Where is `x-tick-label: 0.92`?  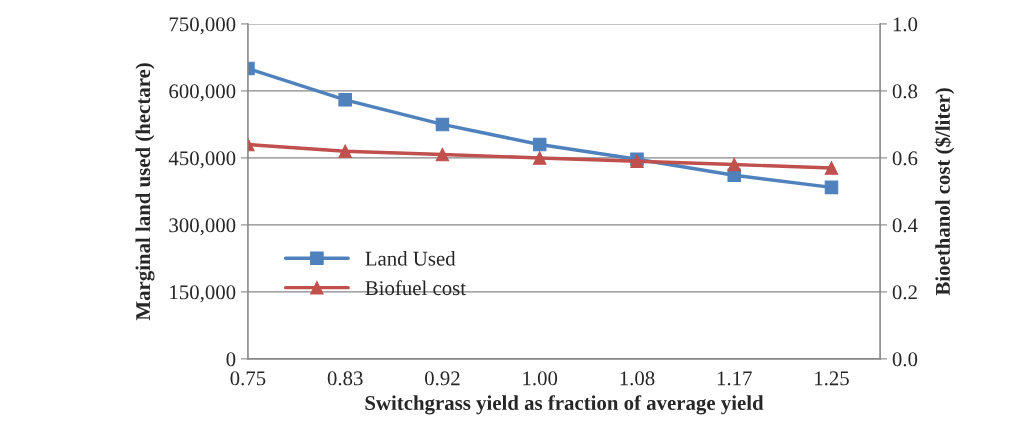
x-tick-label: 0.92 is located at coordinates (442, 378).